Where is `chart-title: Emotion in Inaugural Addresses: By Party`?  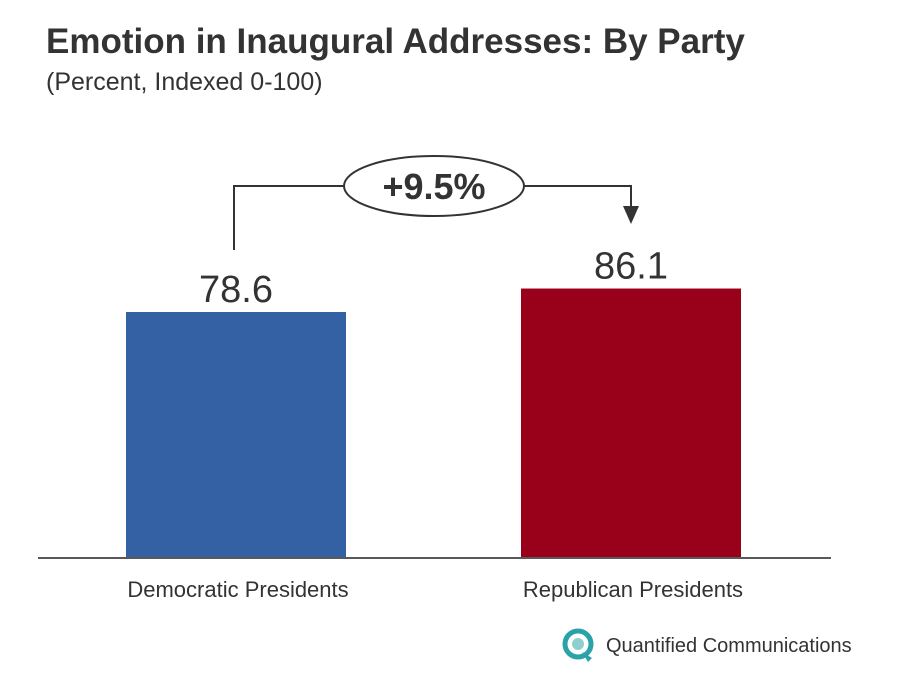 chart-title: Emotion in Inaugural Addresses: By Party is located at coordinates (395, 41).